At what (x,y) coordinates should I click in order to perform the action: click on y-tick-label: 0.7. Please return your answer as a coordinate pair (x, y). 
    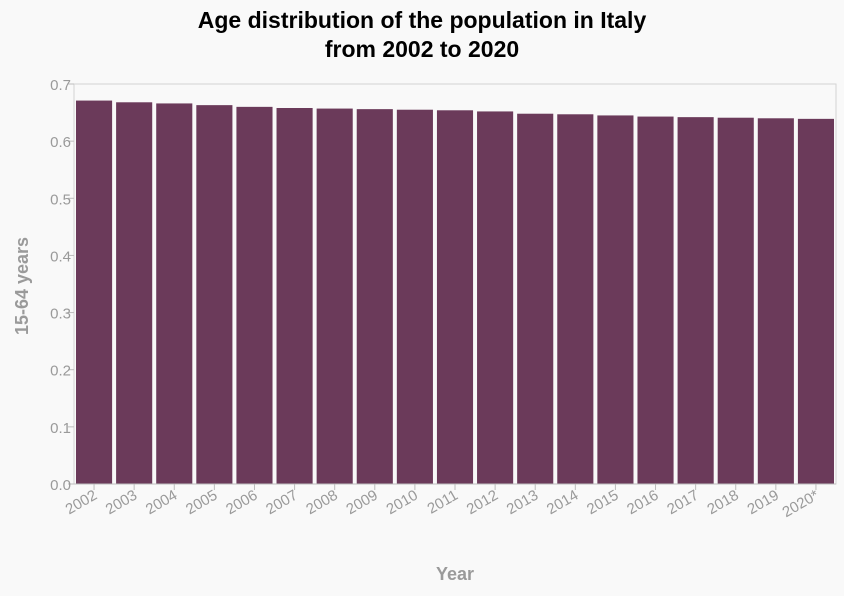
    Looking at the image, I should click on (60, 85).